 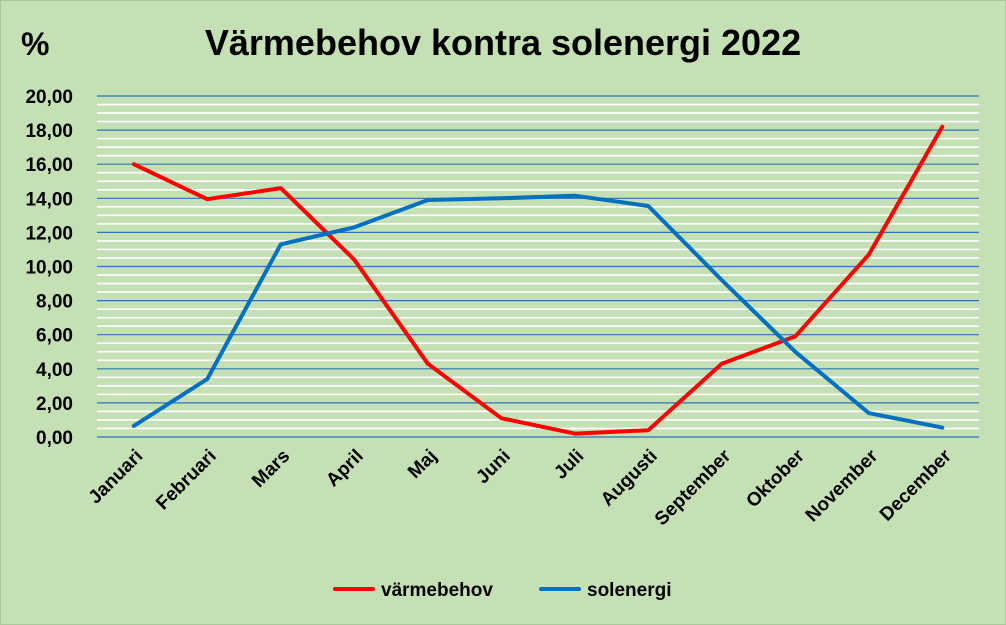 I want to click on y-axis-unit-label: %, so click(x=35, y=44).